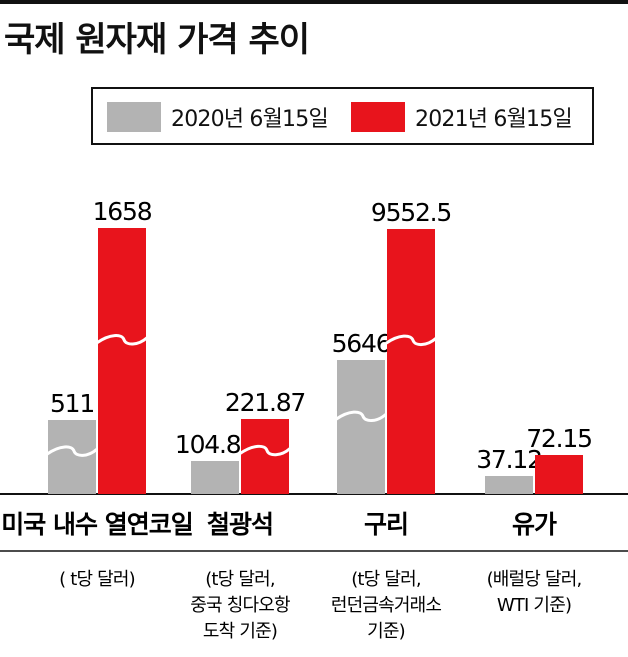 This screenshot has height=657, width=628. Describe the element at coordinates (559, 438) in the screenshot. I see `data-label-3-1: 72.15` at that location.